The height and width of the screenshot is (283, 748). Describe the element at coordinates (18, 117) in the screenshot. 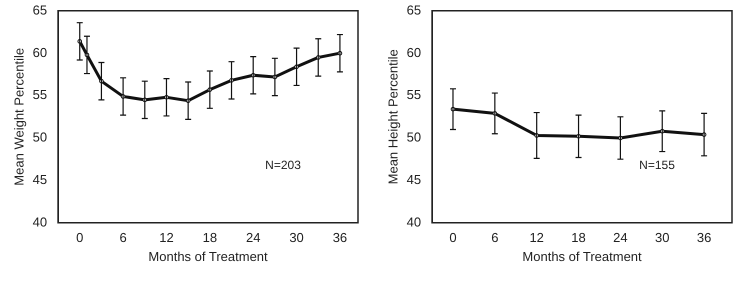

I see `y-axis-title: Mean Weight Percentile` at that location.